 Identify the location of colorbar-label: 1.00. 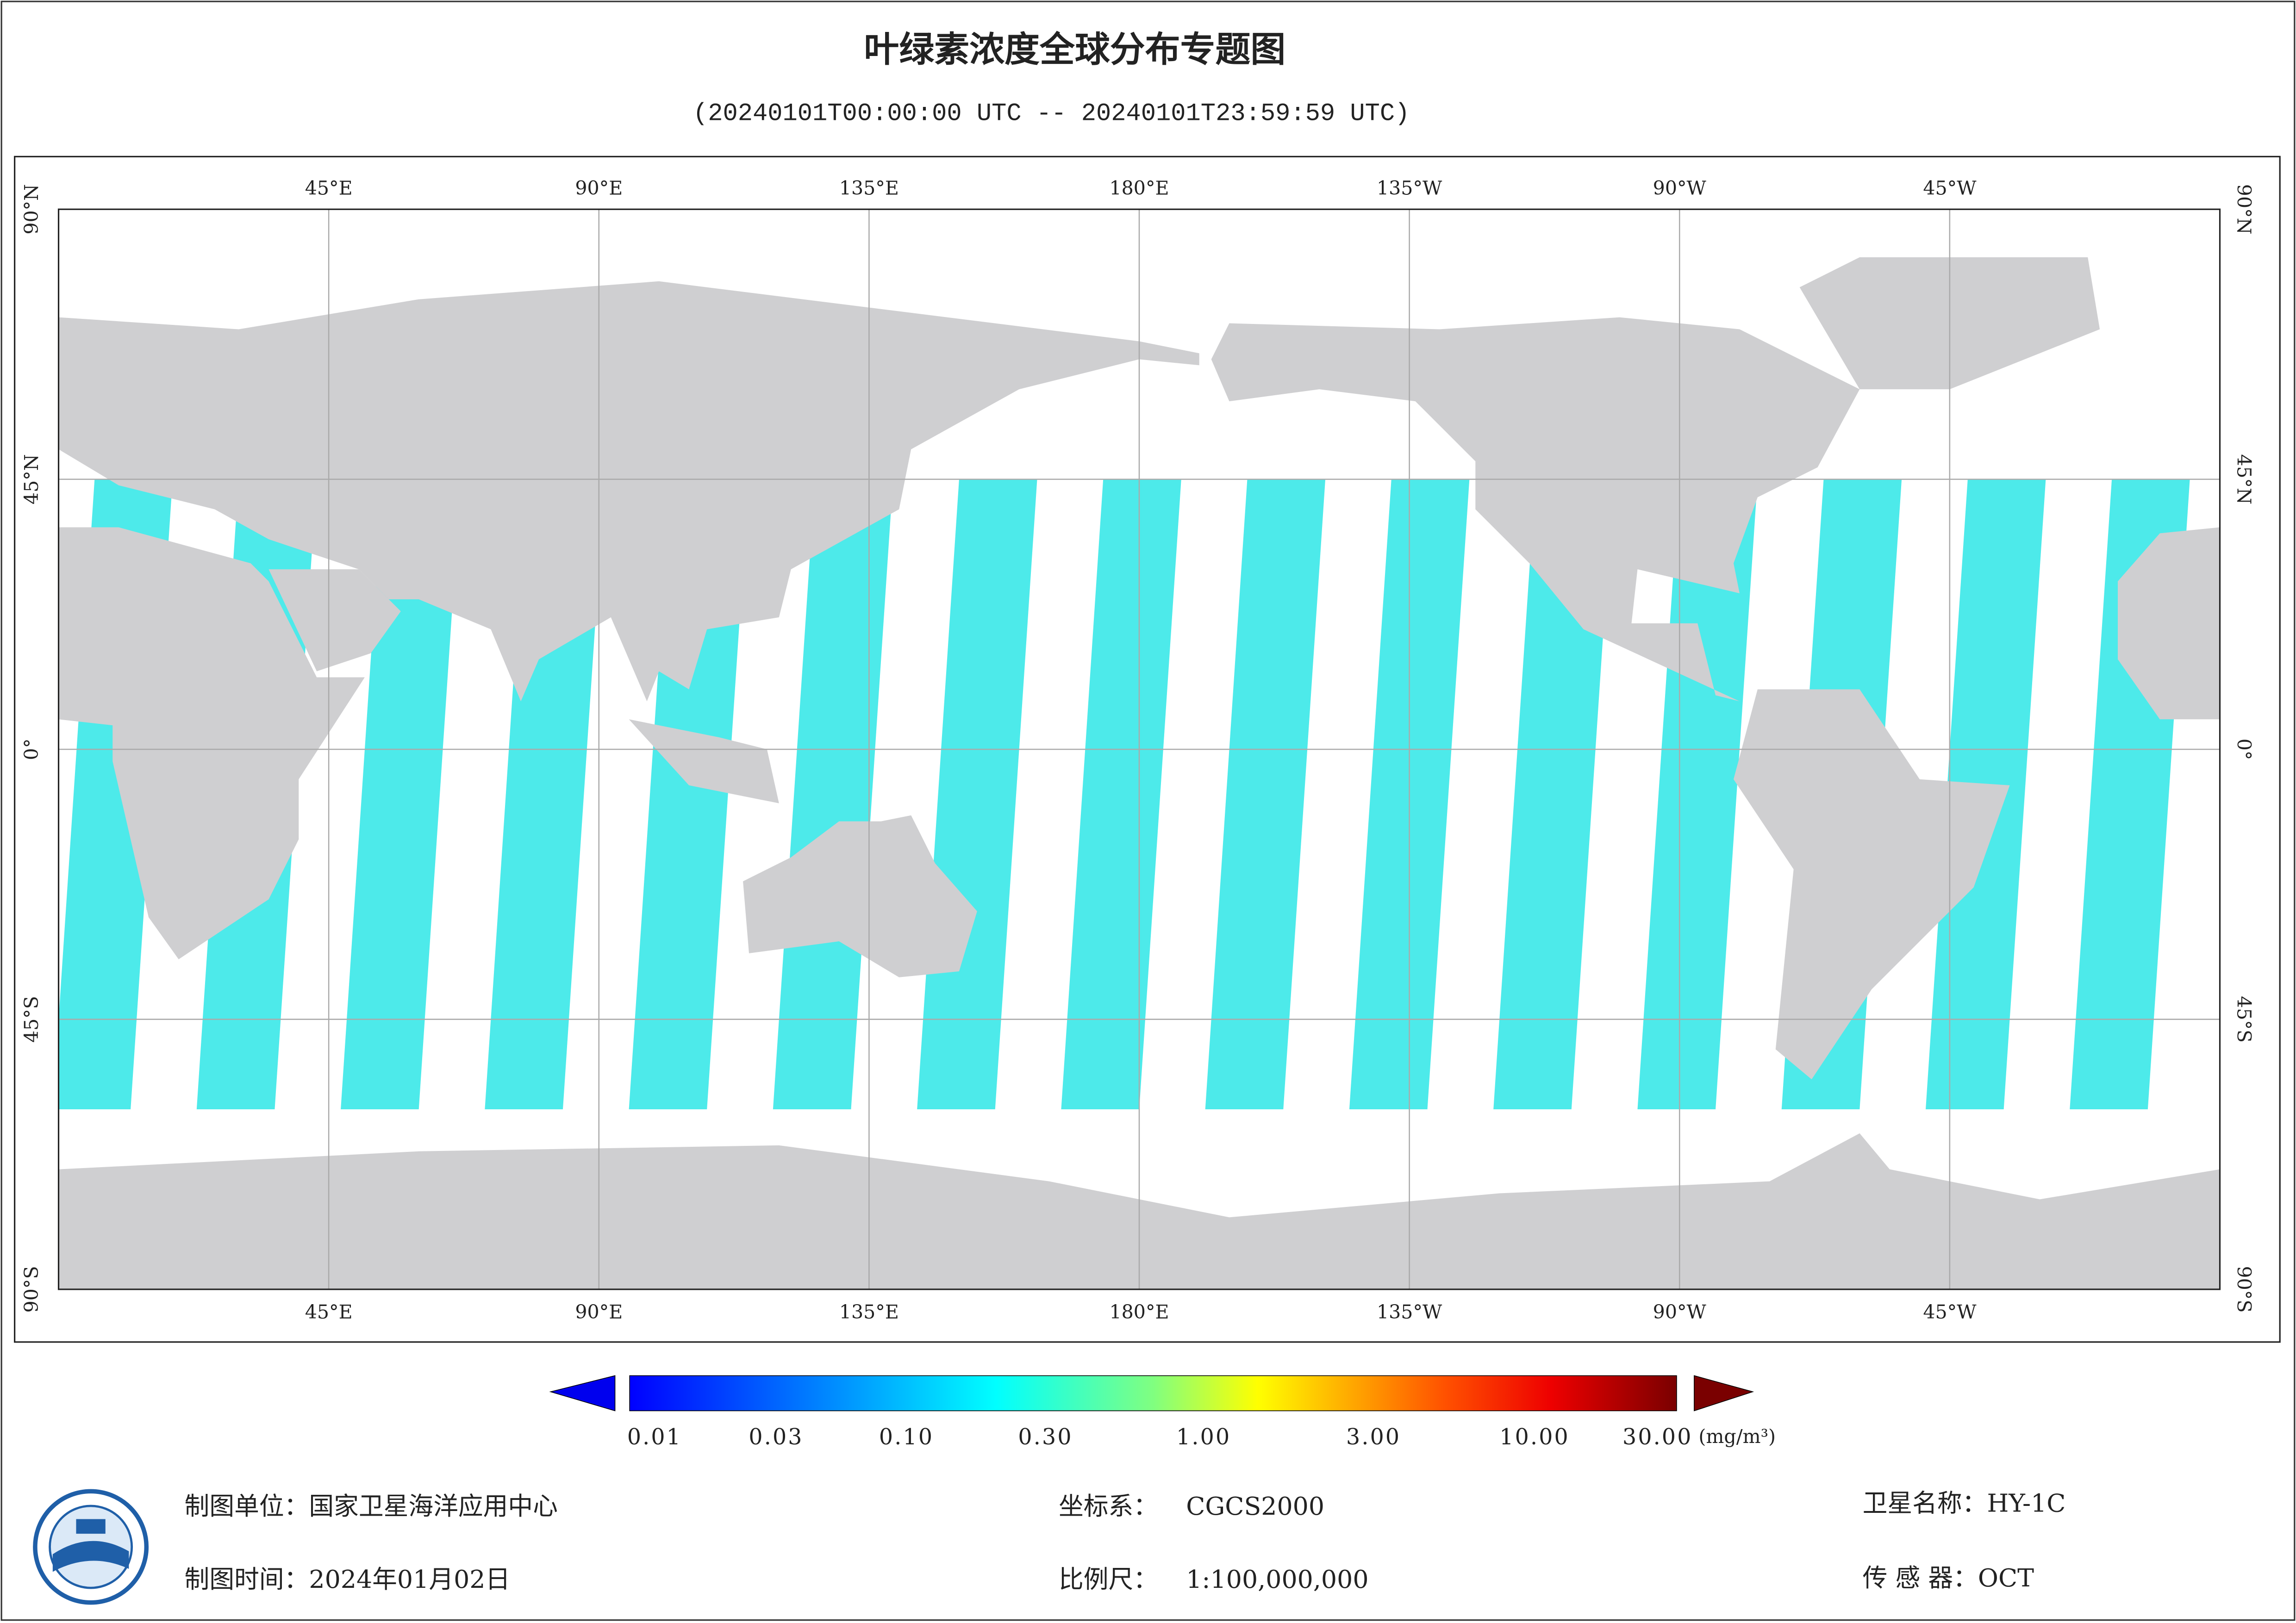
(1203, 1437).